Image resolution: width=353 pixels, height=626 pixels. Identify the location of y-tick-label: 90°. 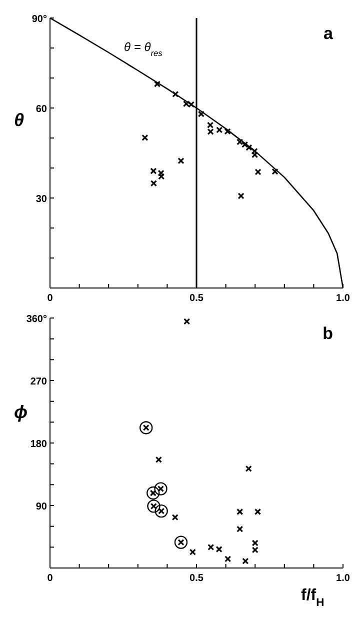
(39, 19).